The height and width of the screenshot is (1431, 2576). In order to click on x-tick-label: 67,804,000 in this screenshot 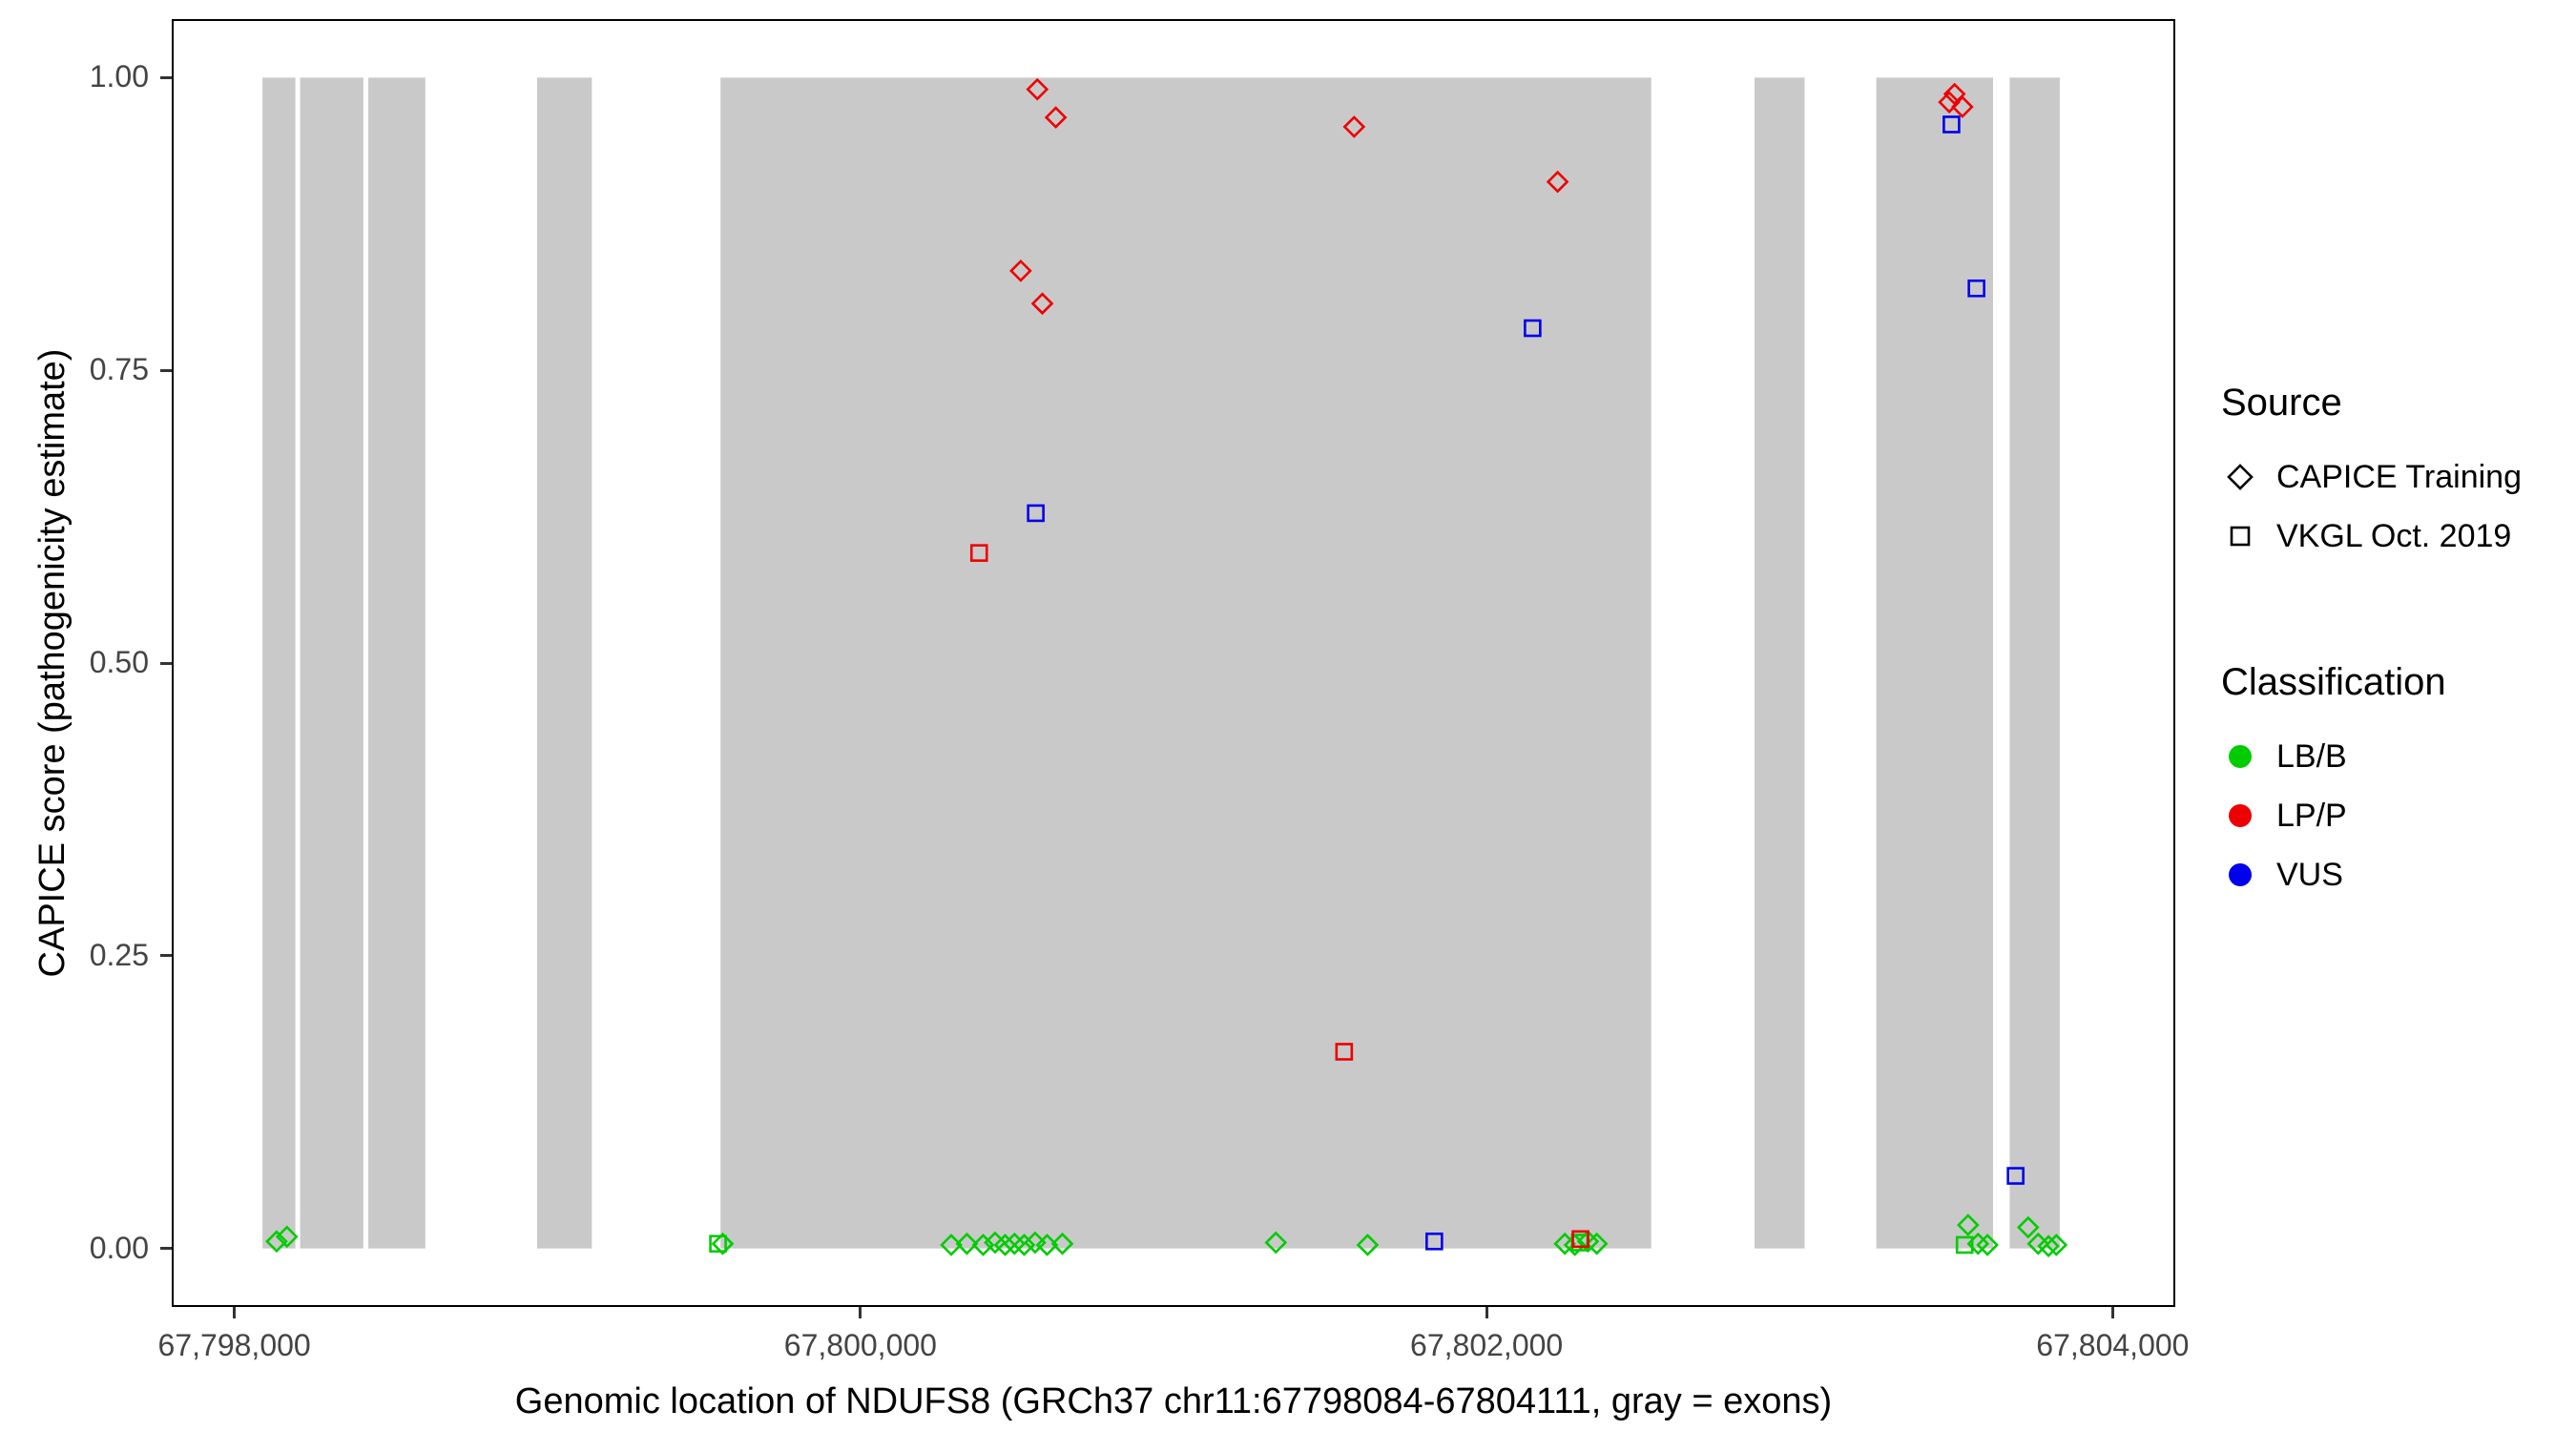, I will do `click(2113, 1345)`.